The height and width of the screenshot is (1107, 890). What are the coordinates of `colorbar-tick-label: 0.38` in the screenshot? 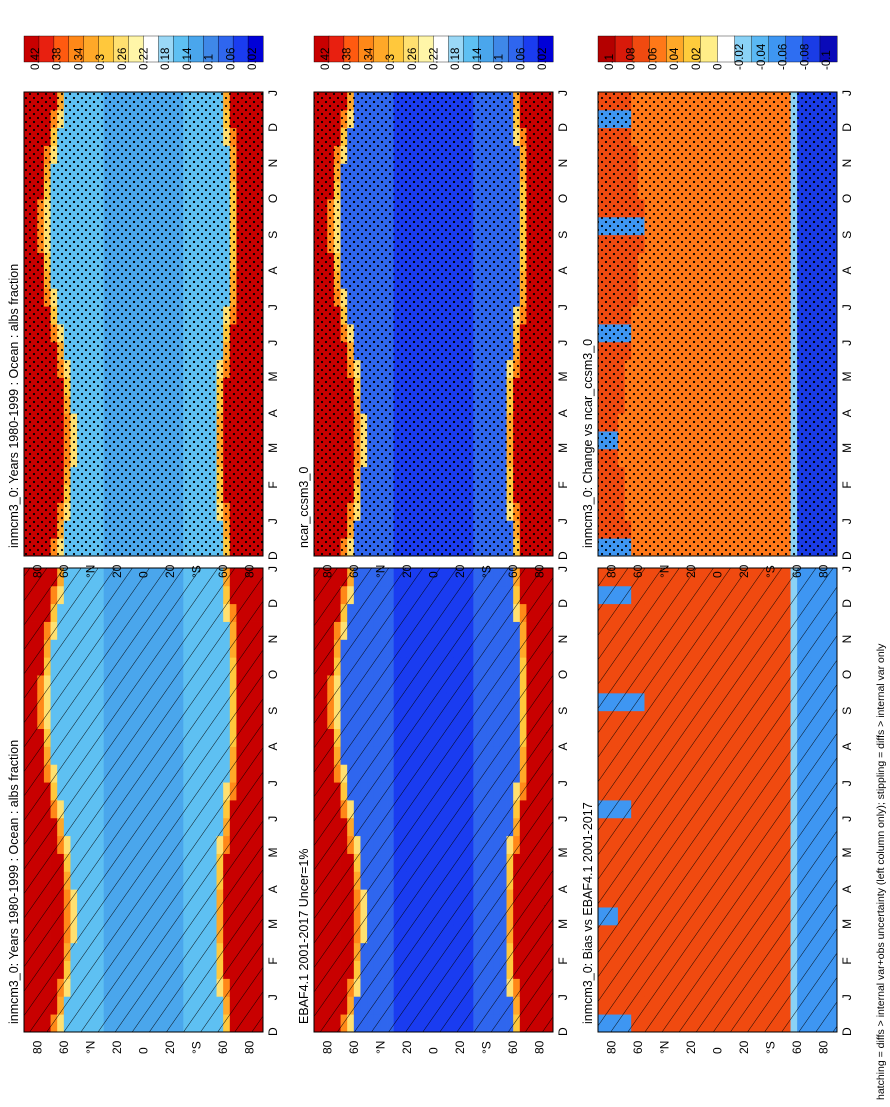 It's located at (58, 59).